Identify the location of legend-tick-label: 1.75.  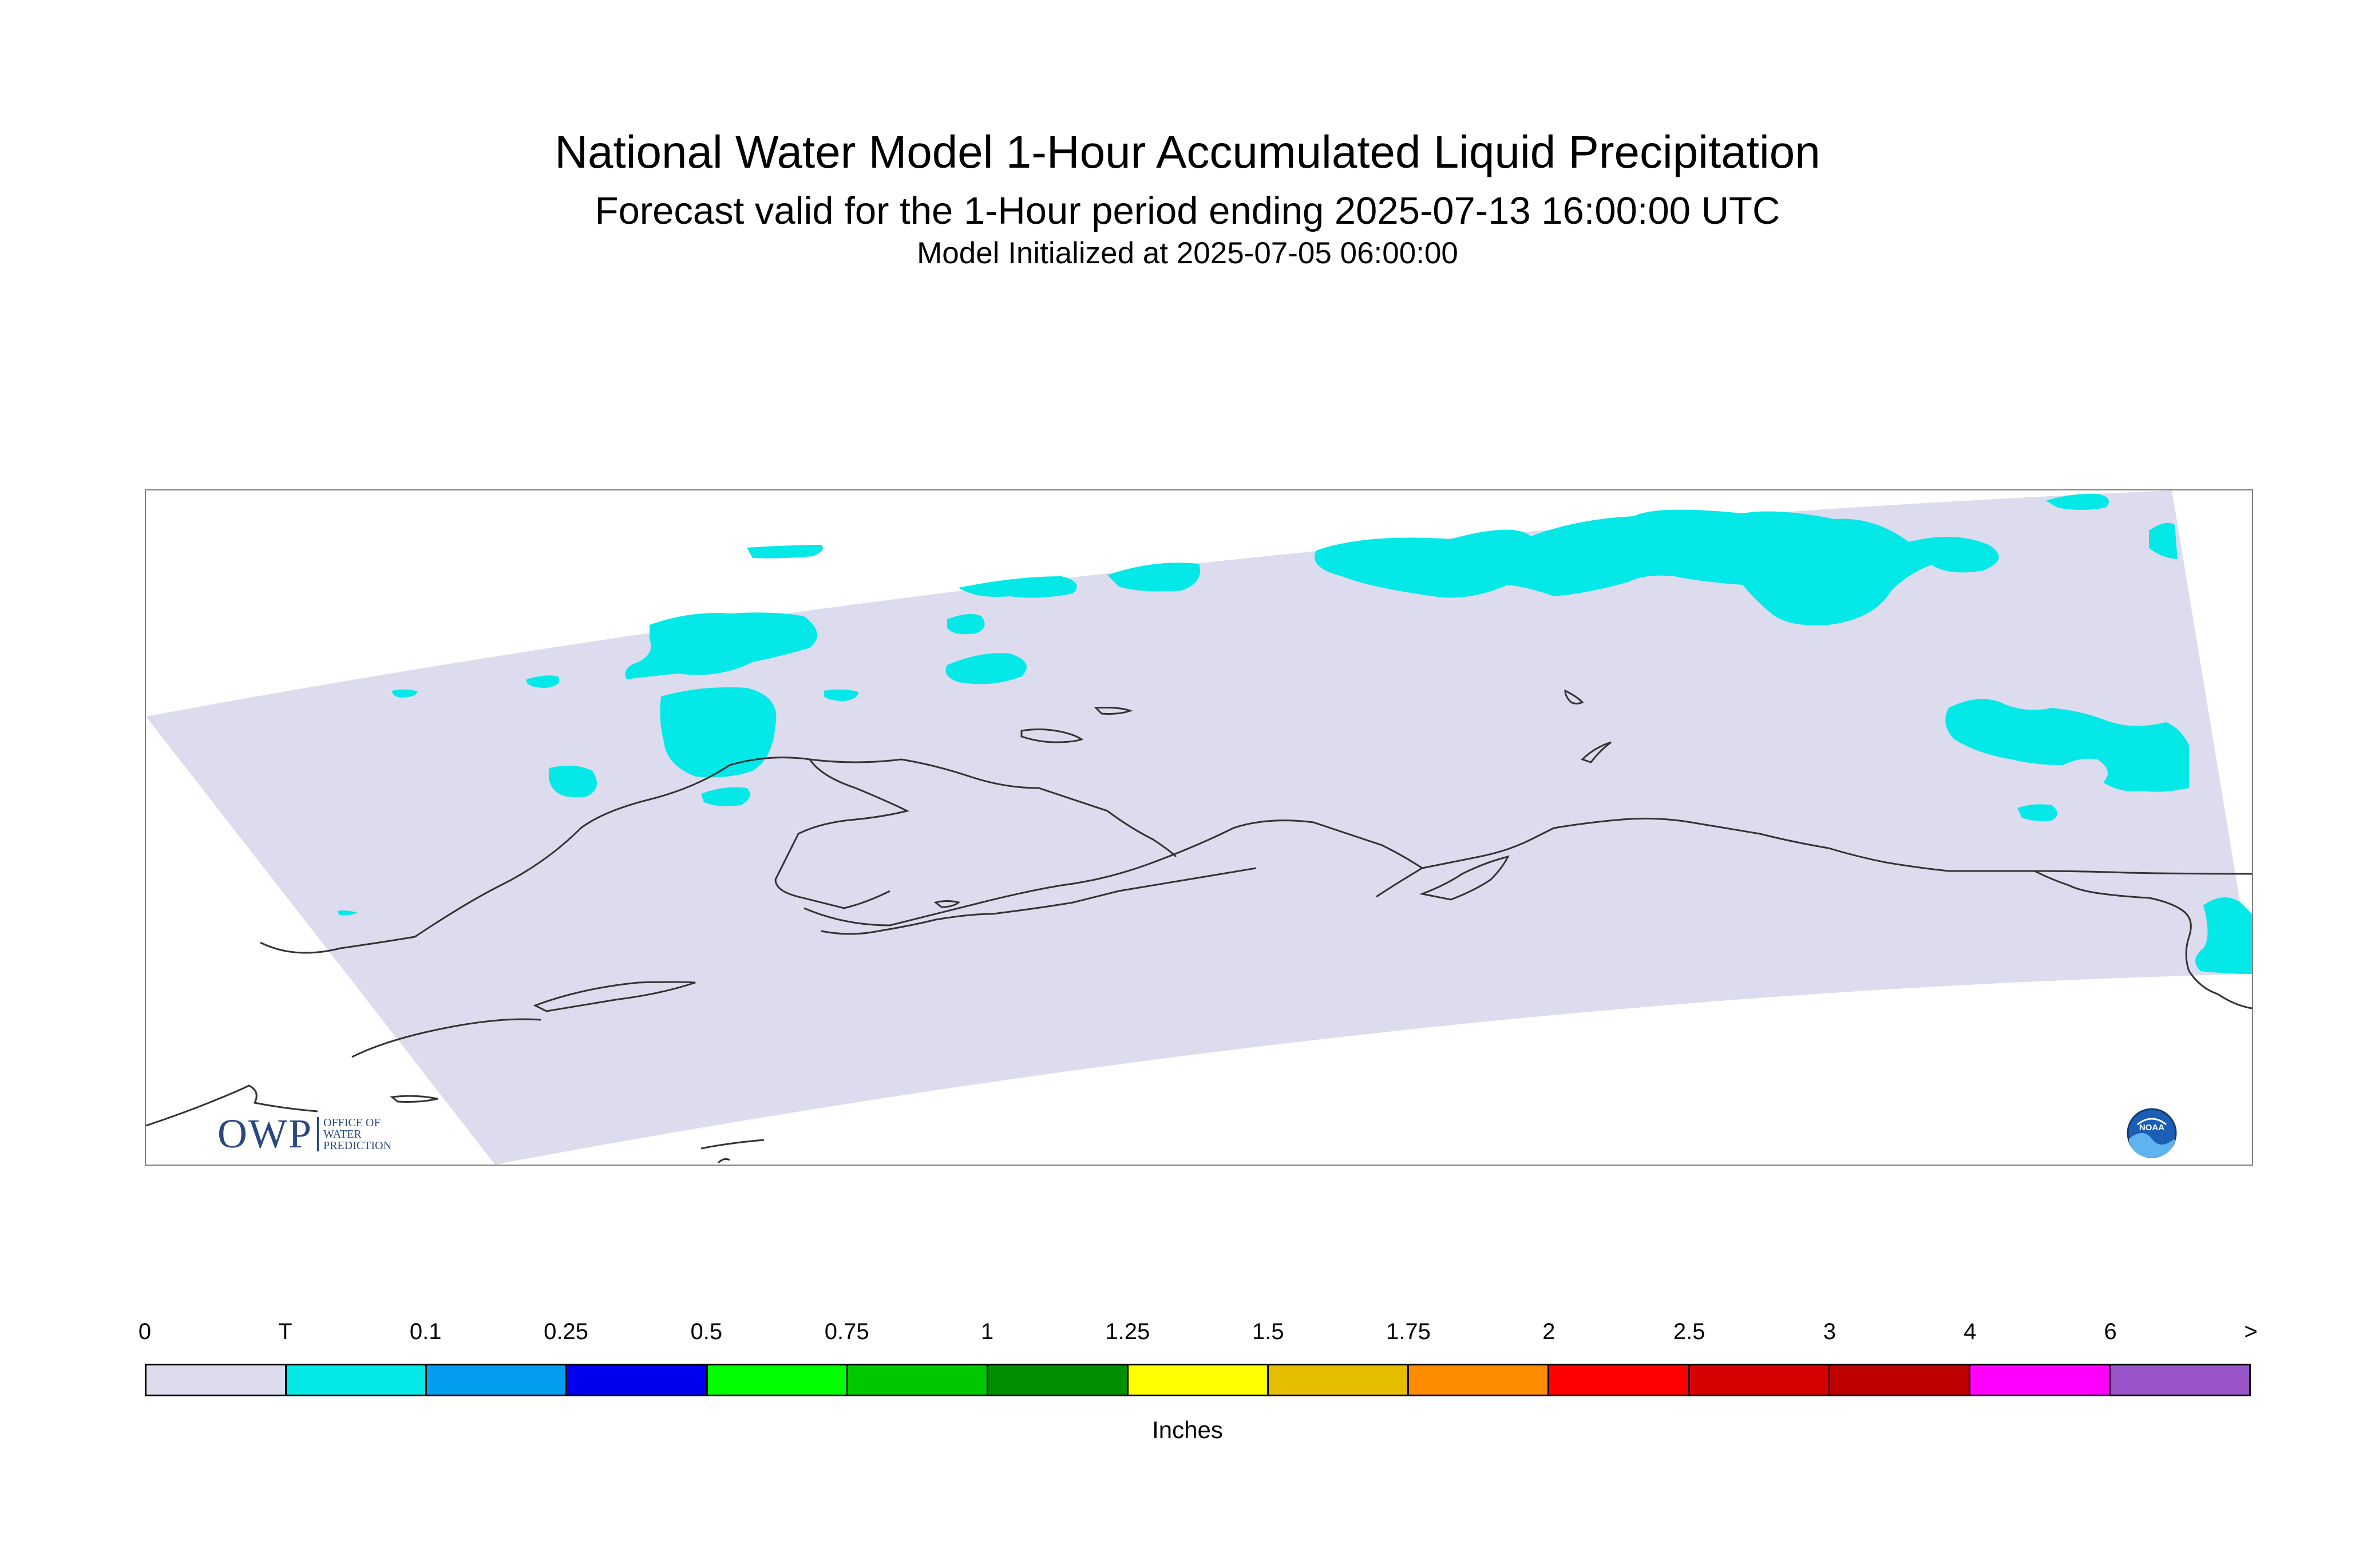
(1409, 1331).